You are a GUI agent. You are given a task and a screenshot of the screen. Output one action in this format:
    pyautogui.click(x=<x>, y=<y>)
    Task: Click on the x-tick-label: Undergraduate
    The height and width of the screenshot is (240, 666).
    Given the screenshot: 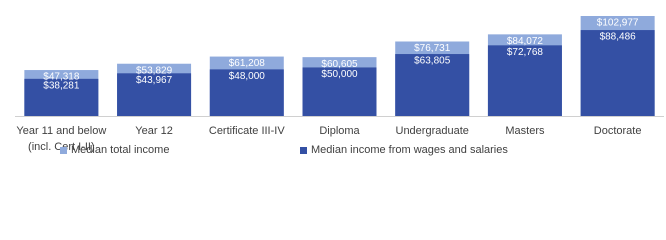 What is the action you would take?
    pyautogui.click(x=432, y=131)
    